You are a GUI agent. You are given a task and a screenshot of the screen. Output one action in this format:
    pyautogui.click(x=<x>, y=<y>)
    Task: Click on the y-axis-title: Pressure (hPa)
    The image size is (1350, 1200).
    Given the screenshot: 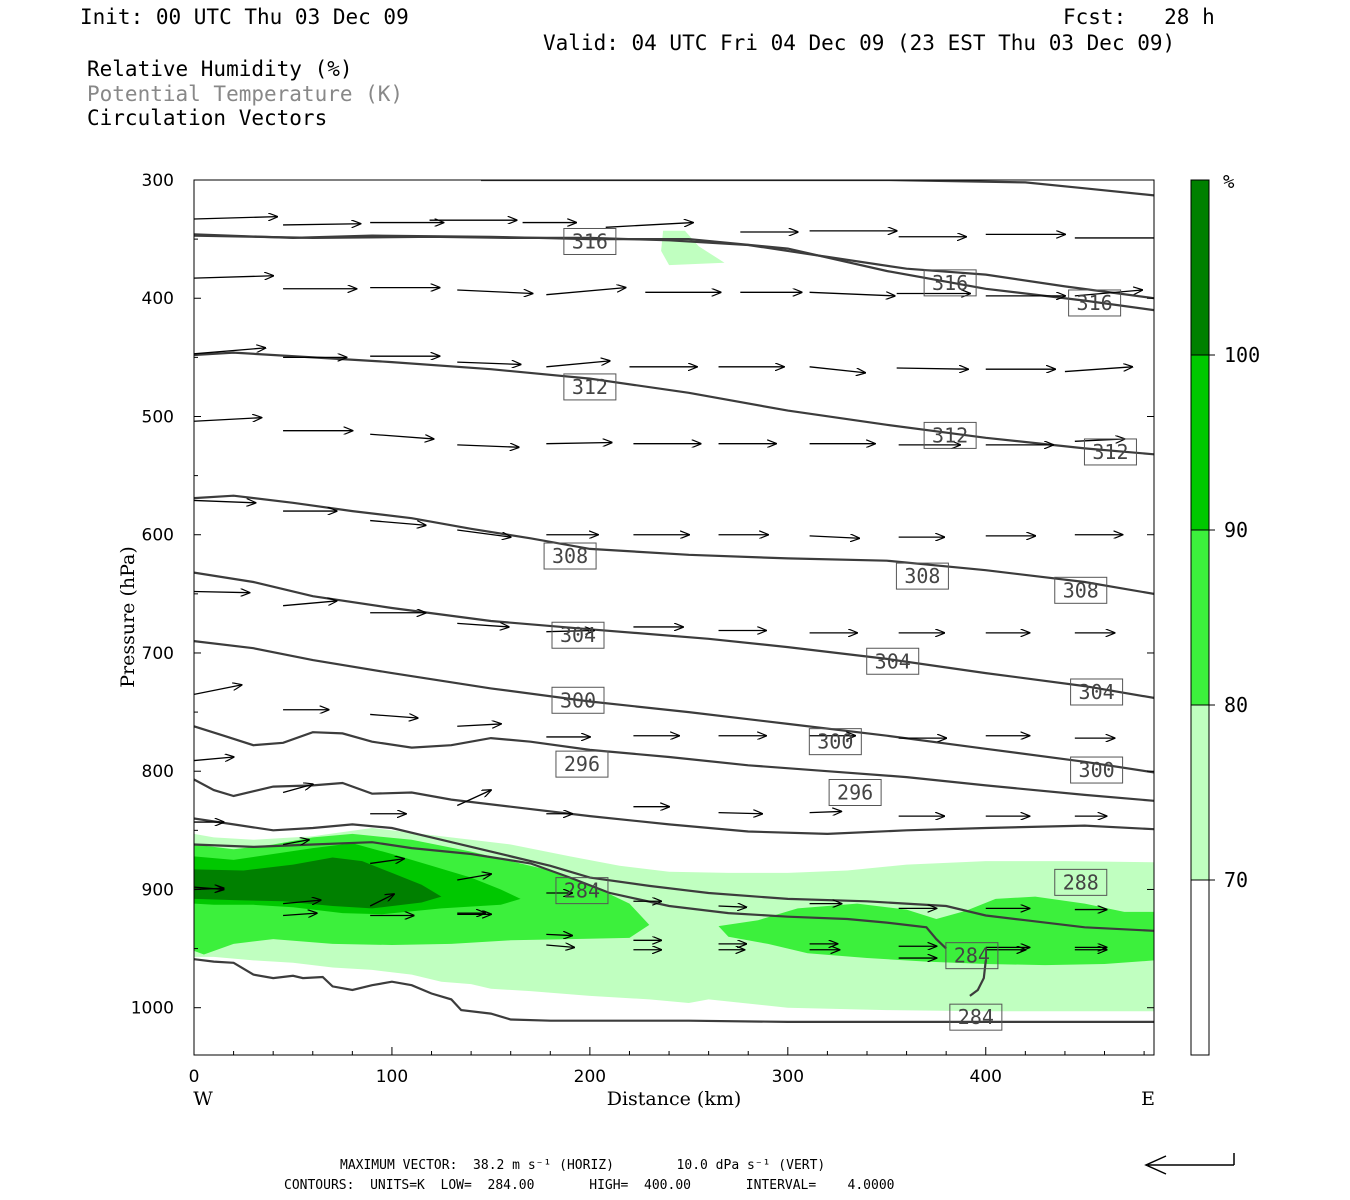 What is the action you would take?
    pyautogui.click(x=128, y=617)
    